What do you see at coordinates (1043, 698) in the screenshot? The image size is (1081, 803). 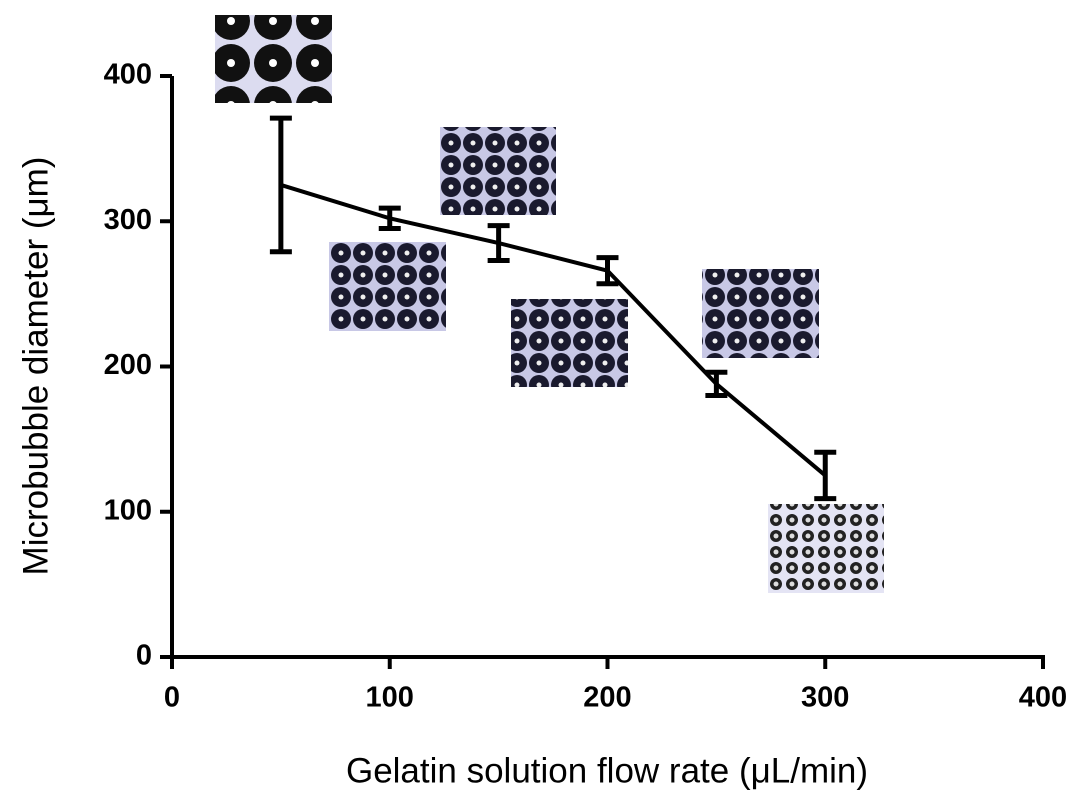 I see `x-tick-label: 400` at bounding box center [1043, 698].